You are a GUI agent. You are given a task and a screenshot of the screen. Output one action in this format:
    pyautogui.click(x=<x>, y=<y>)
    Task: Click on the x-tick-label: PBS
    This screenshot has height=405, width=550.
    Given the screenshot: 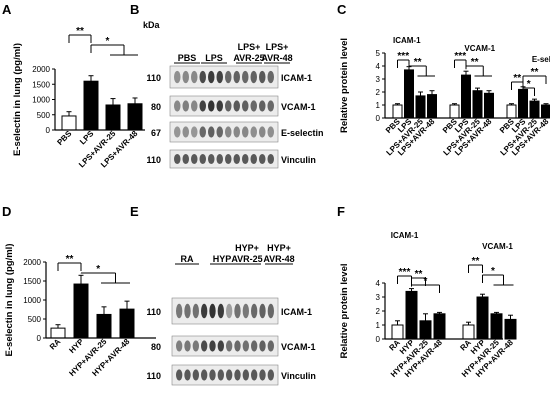 What is the action you would take?
    pyautogui.click(x=64, y=138)
    